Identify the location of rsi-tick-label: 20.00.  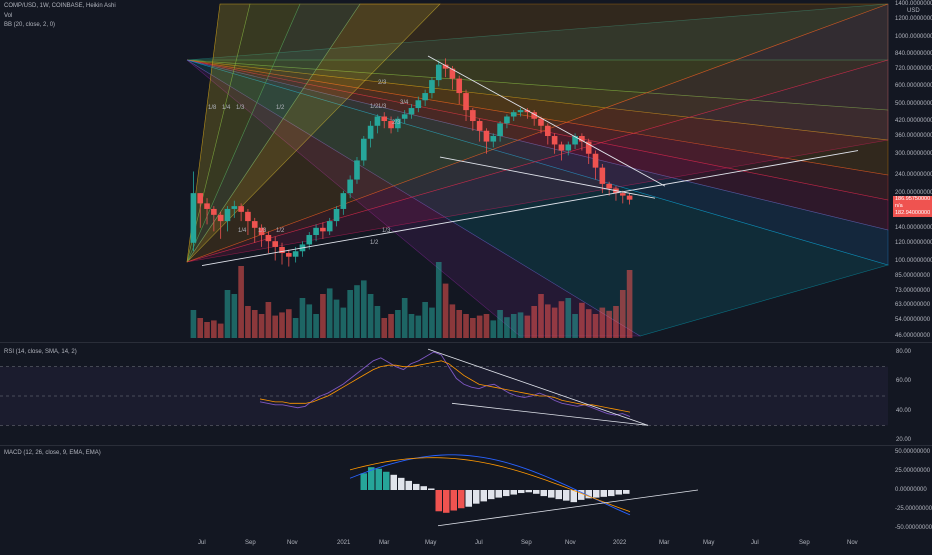
(904, 440).